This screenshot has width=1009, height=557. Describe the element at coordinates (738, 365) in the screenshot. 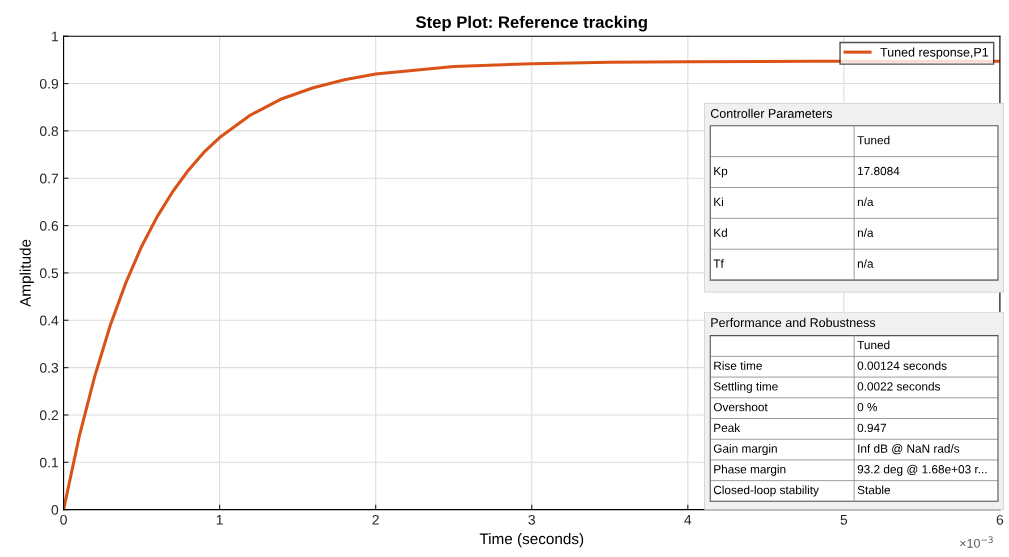

I see `category-label: Rise time` at that location.